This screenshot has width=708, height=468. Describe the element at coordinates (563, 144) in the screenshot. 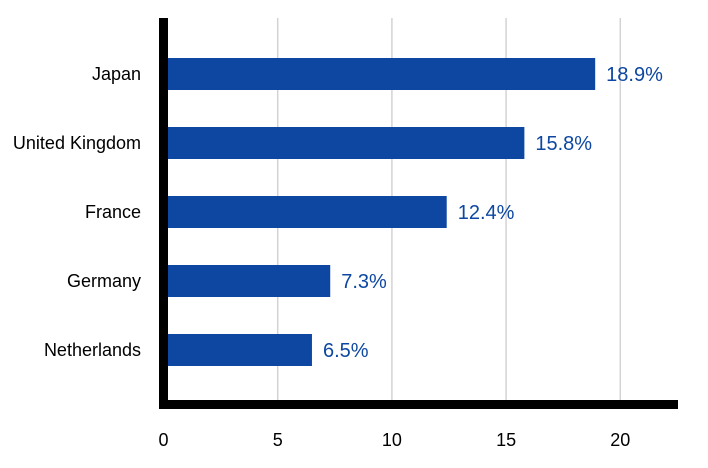

I see `data-label-united-kingdom: 15.8%` at that location.